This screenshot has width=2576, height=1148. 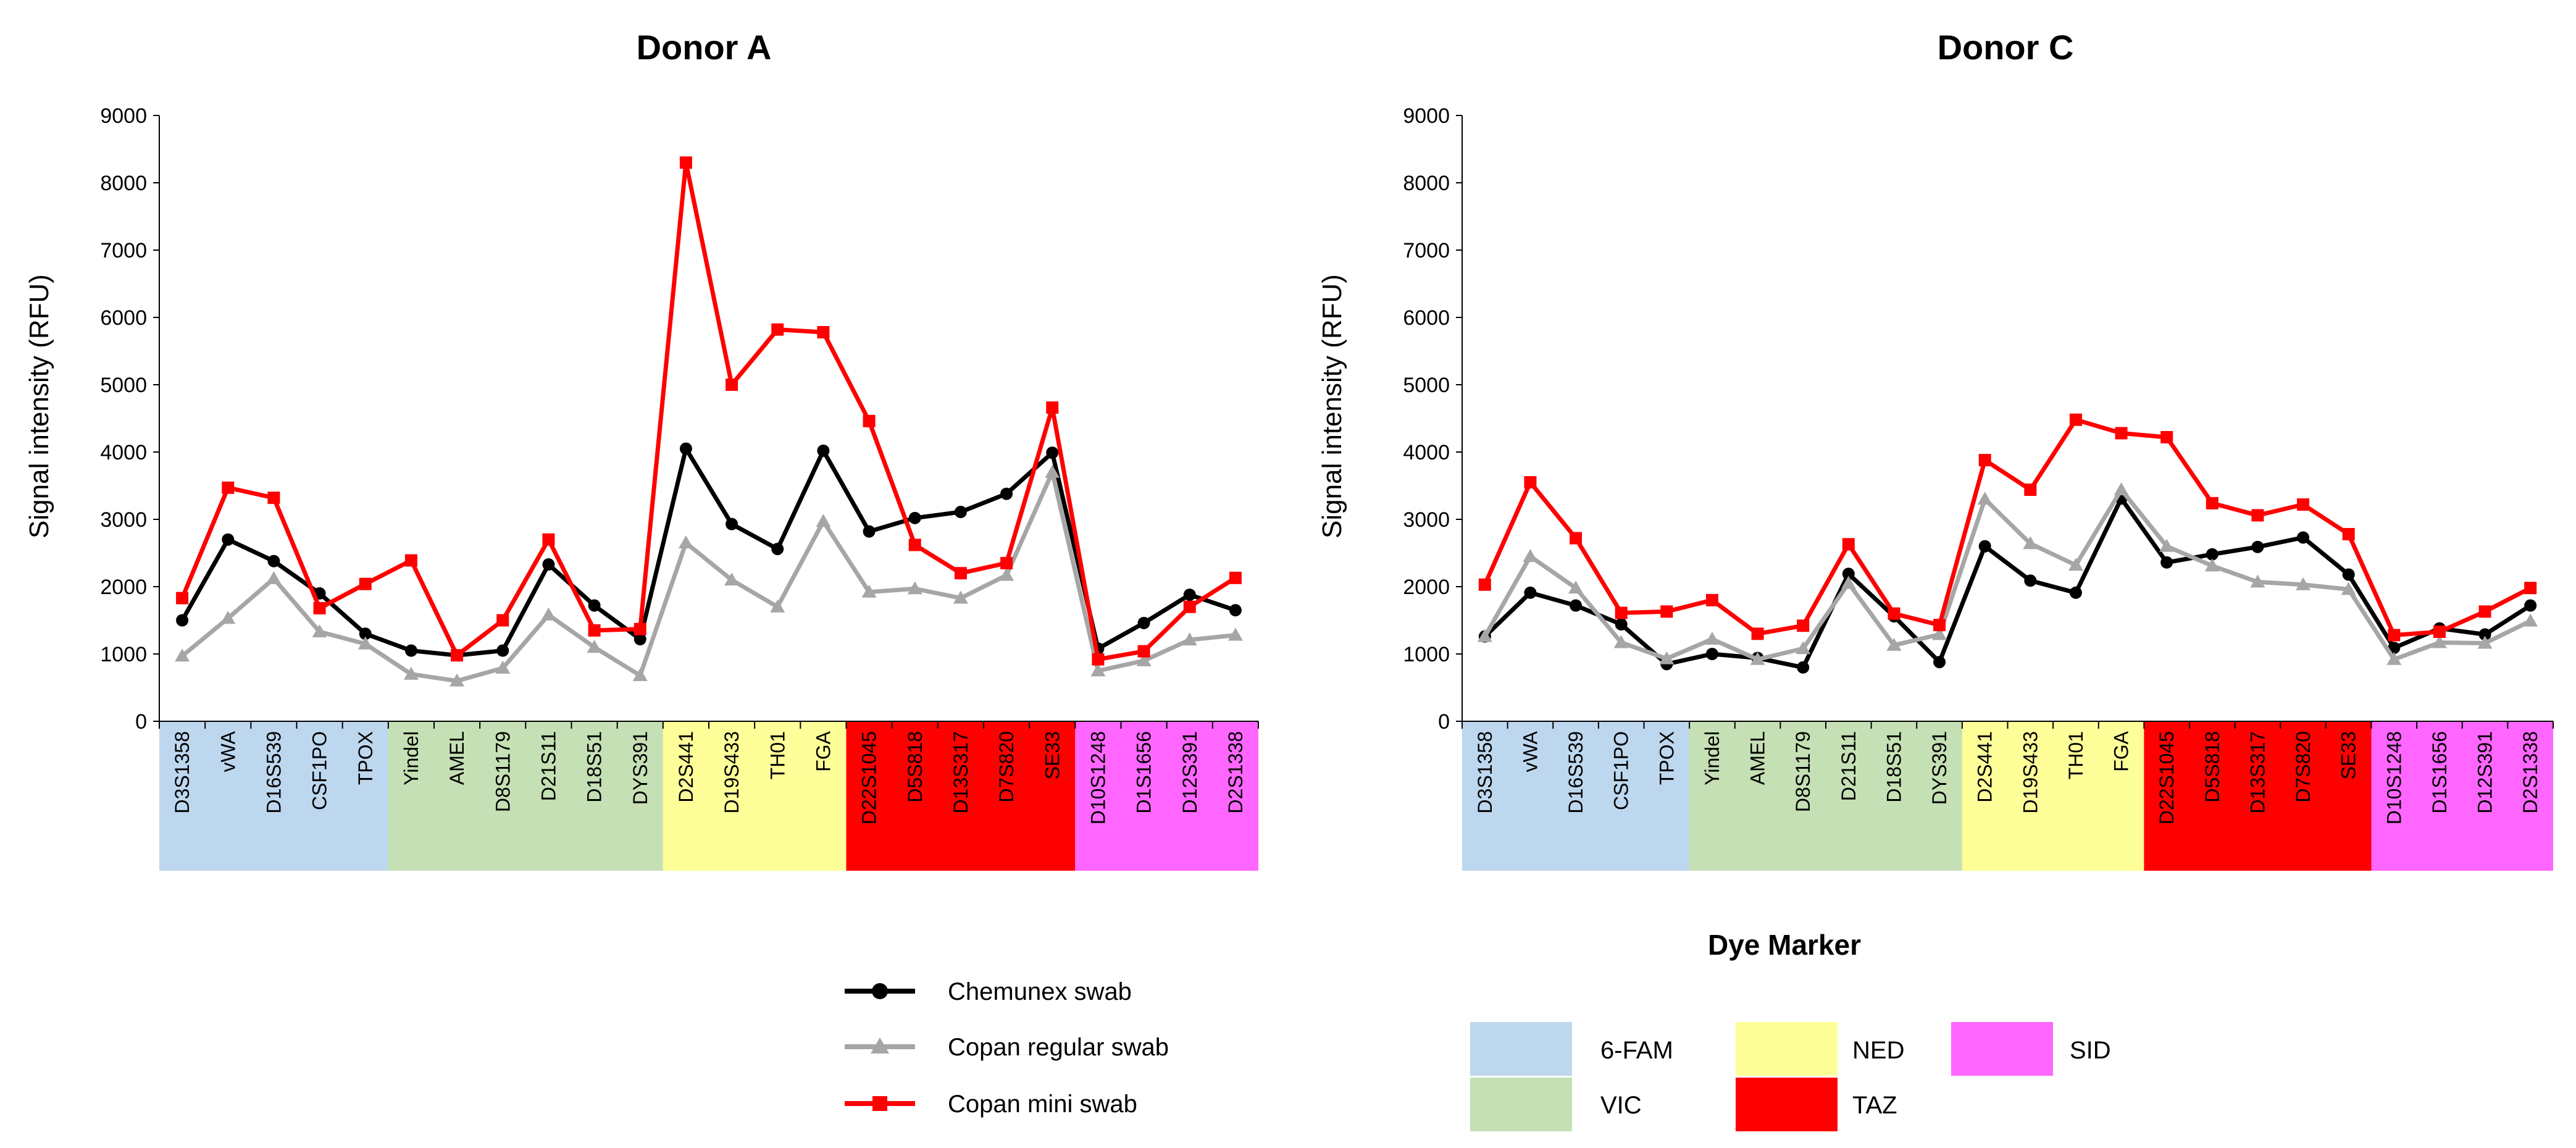 What do you see at coordinates (2212, 767) in the screenshot?
I see `x-tick-label: D5S818` at bounding box center [2212, 767].